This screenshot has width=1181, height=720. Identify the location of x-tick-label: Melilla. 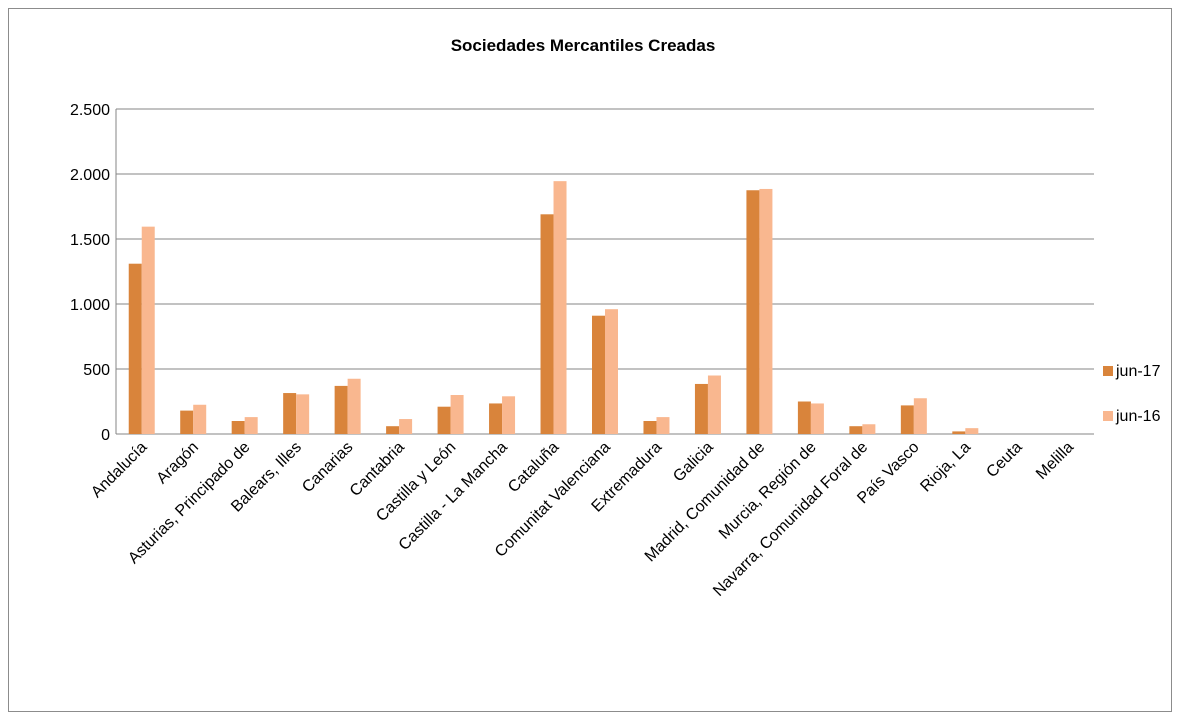
(1055, 461).